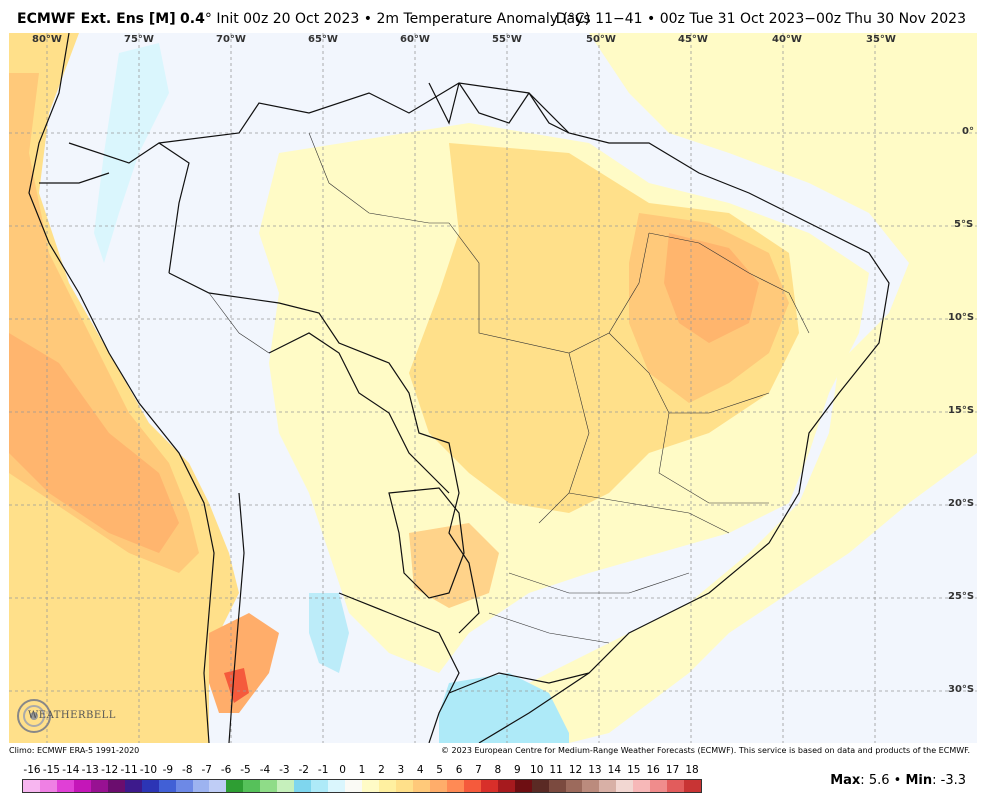 The image size is (984, 808). Describe the element at coordinates (32, 770) in the screenshot. I see `colorbar-tick-label: -16` at that location.